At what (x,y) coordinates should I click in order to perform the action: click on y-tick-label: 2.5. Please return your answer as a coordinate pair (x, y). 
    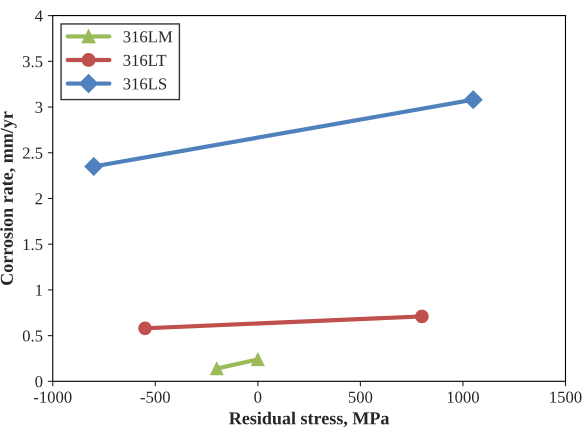
    Looking at the image, I should click on (32, 153).